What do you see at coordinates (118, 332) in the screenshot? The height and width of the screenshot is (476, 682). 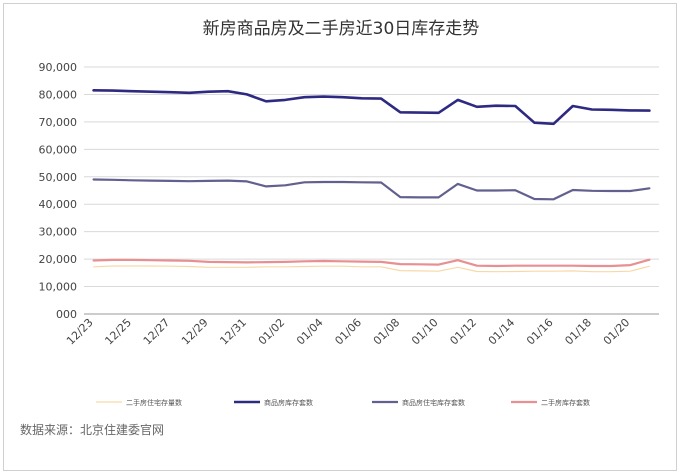 I see `x-tick-label: 12/25` at bounding box center [118, 332].